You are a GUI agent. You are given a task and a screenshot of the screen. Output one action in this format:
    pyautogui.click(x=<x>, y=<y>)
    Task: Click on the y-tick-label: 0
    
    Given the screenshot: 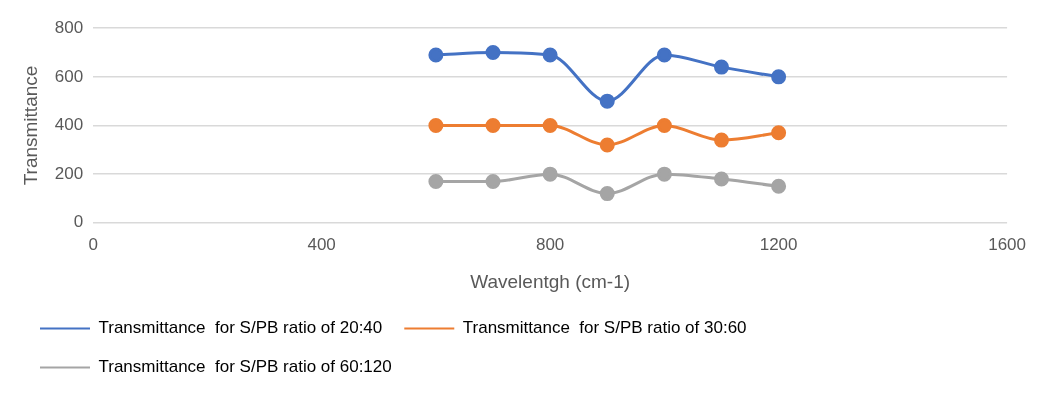 What is the action you would take?
    pyautogui.click(x=78, y=222)
    